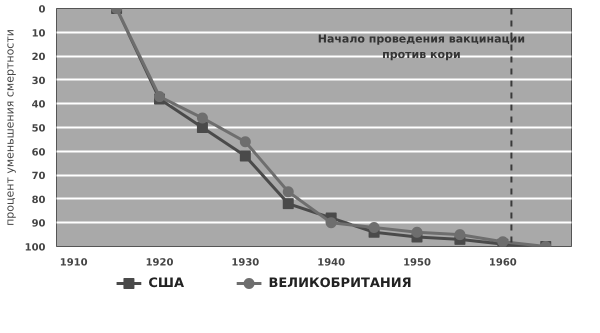 The width and height of the screenshot is (600, 333). Describe the element at coordinates (160, 263) in the screenshot. I see `x-tick-label: 1920` at that location.